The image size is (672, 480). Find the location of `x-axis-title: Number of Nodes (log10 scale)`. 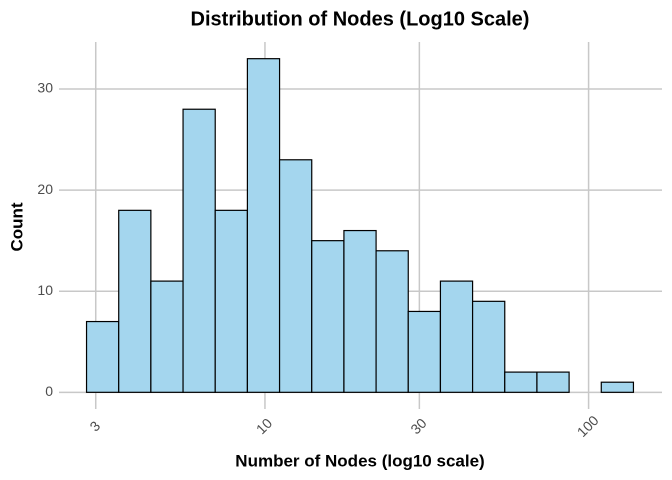

x-axis-title: Number of Nodes (log10 scale) is located at coordinates (359, 460).